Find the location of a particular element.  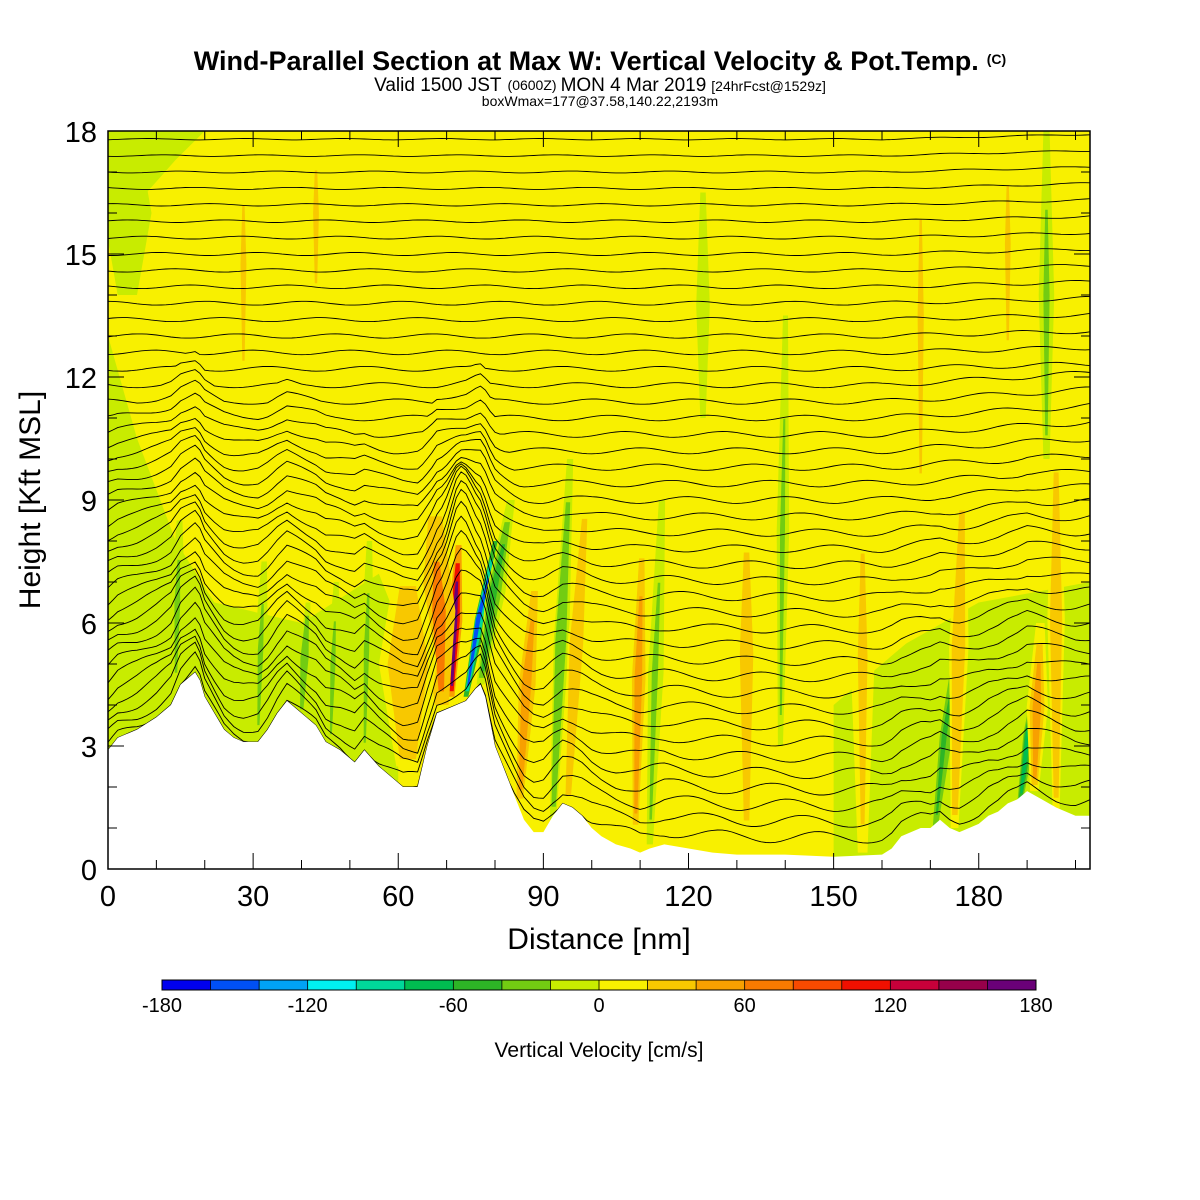

y-tick-label: 18 is located at coordinates (81, 133).